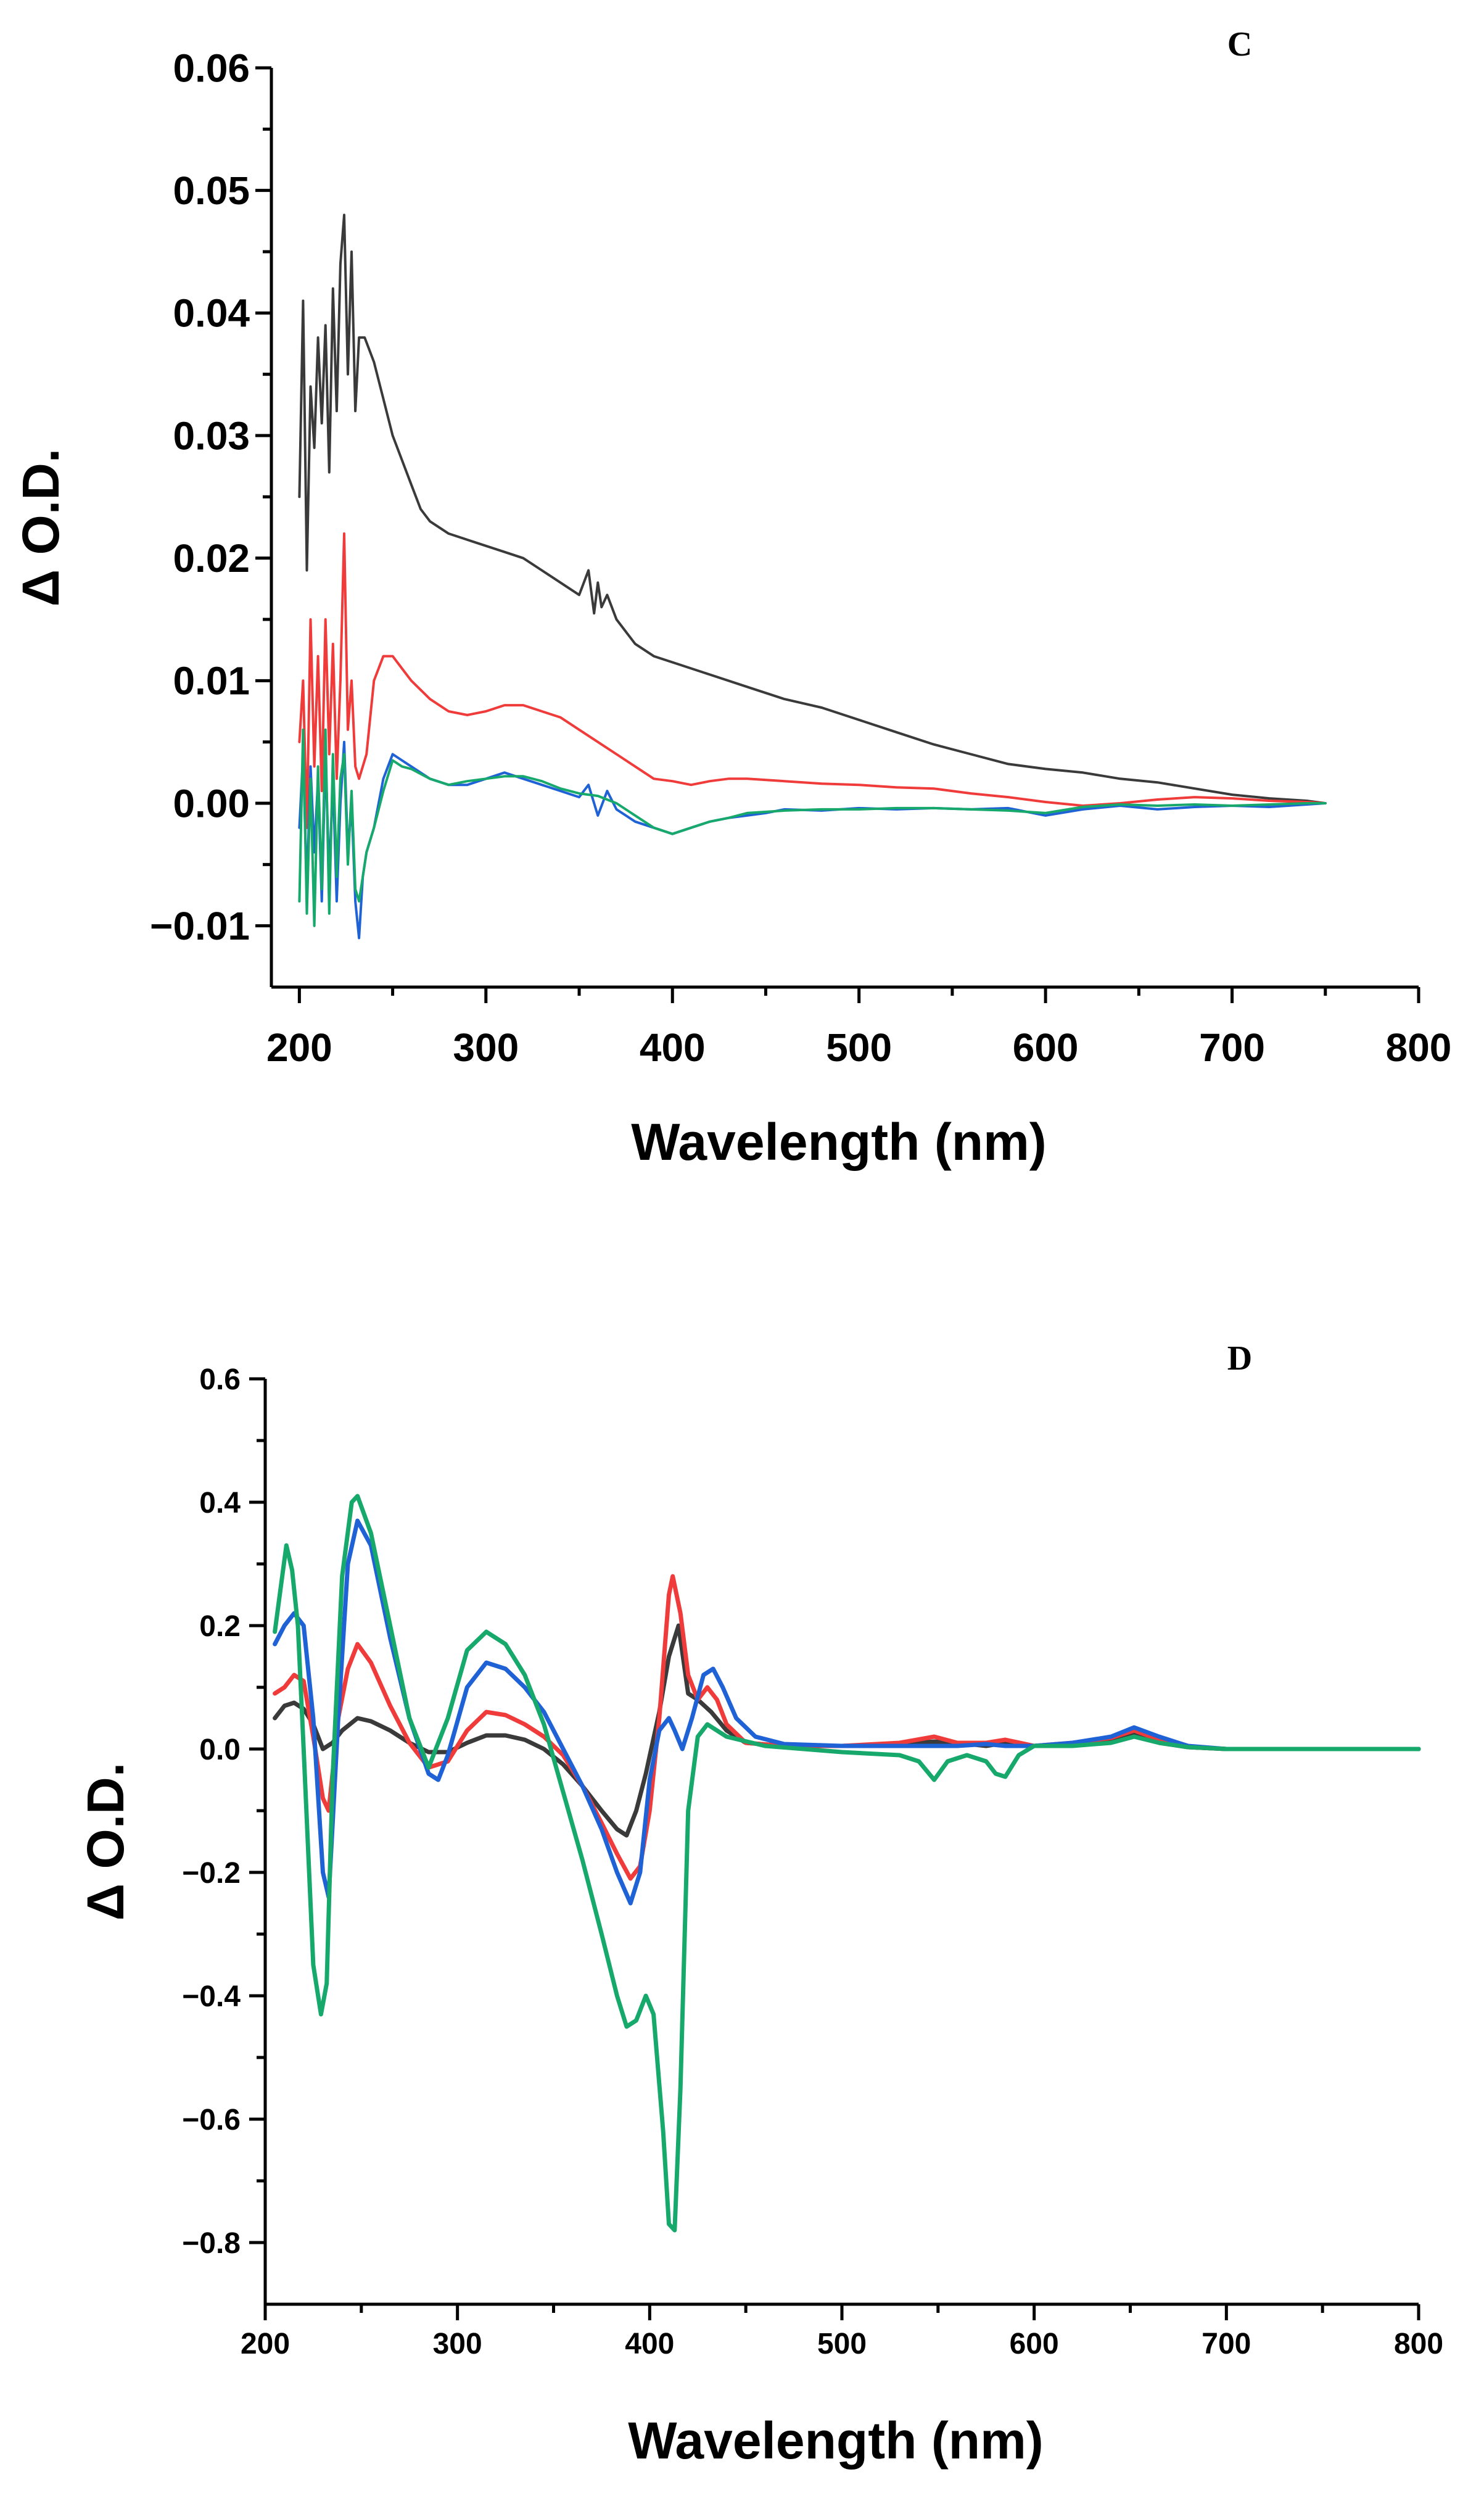 The height and width of the screenshot is (2514, 1484). What do you see at coordinates (1034, 2344) in the screenshot?
I see `x-tick-label-d: 600` at bounding box center [1034, 2344].